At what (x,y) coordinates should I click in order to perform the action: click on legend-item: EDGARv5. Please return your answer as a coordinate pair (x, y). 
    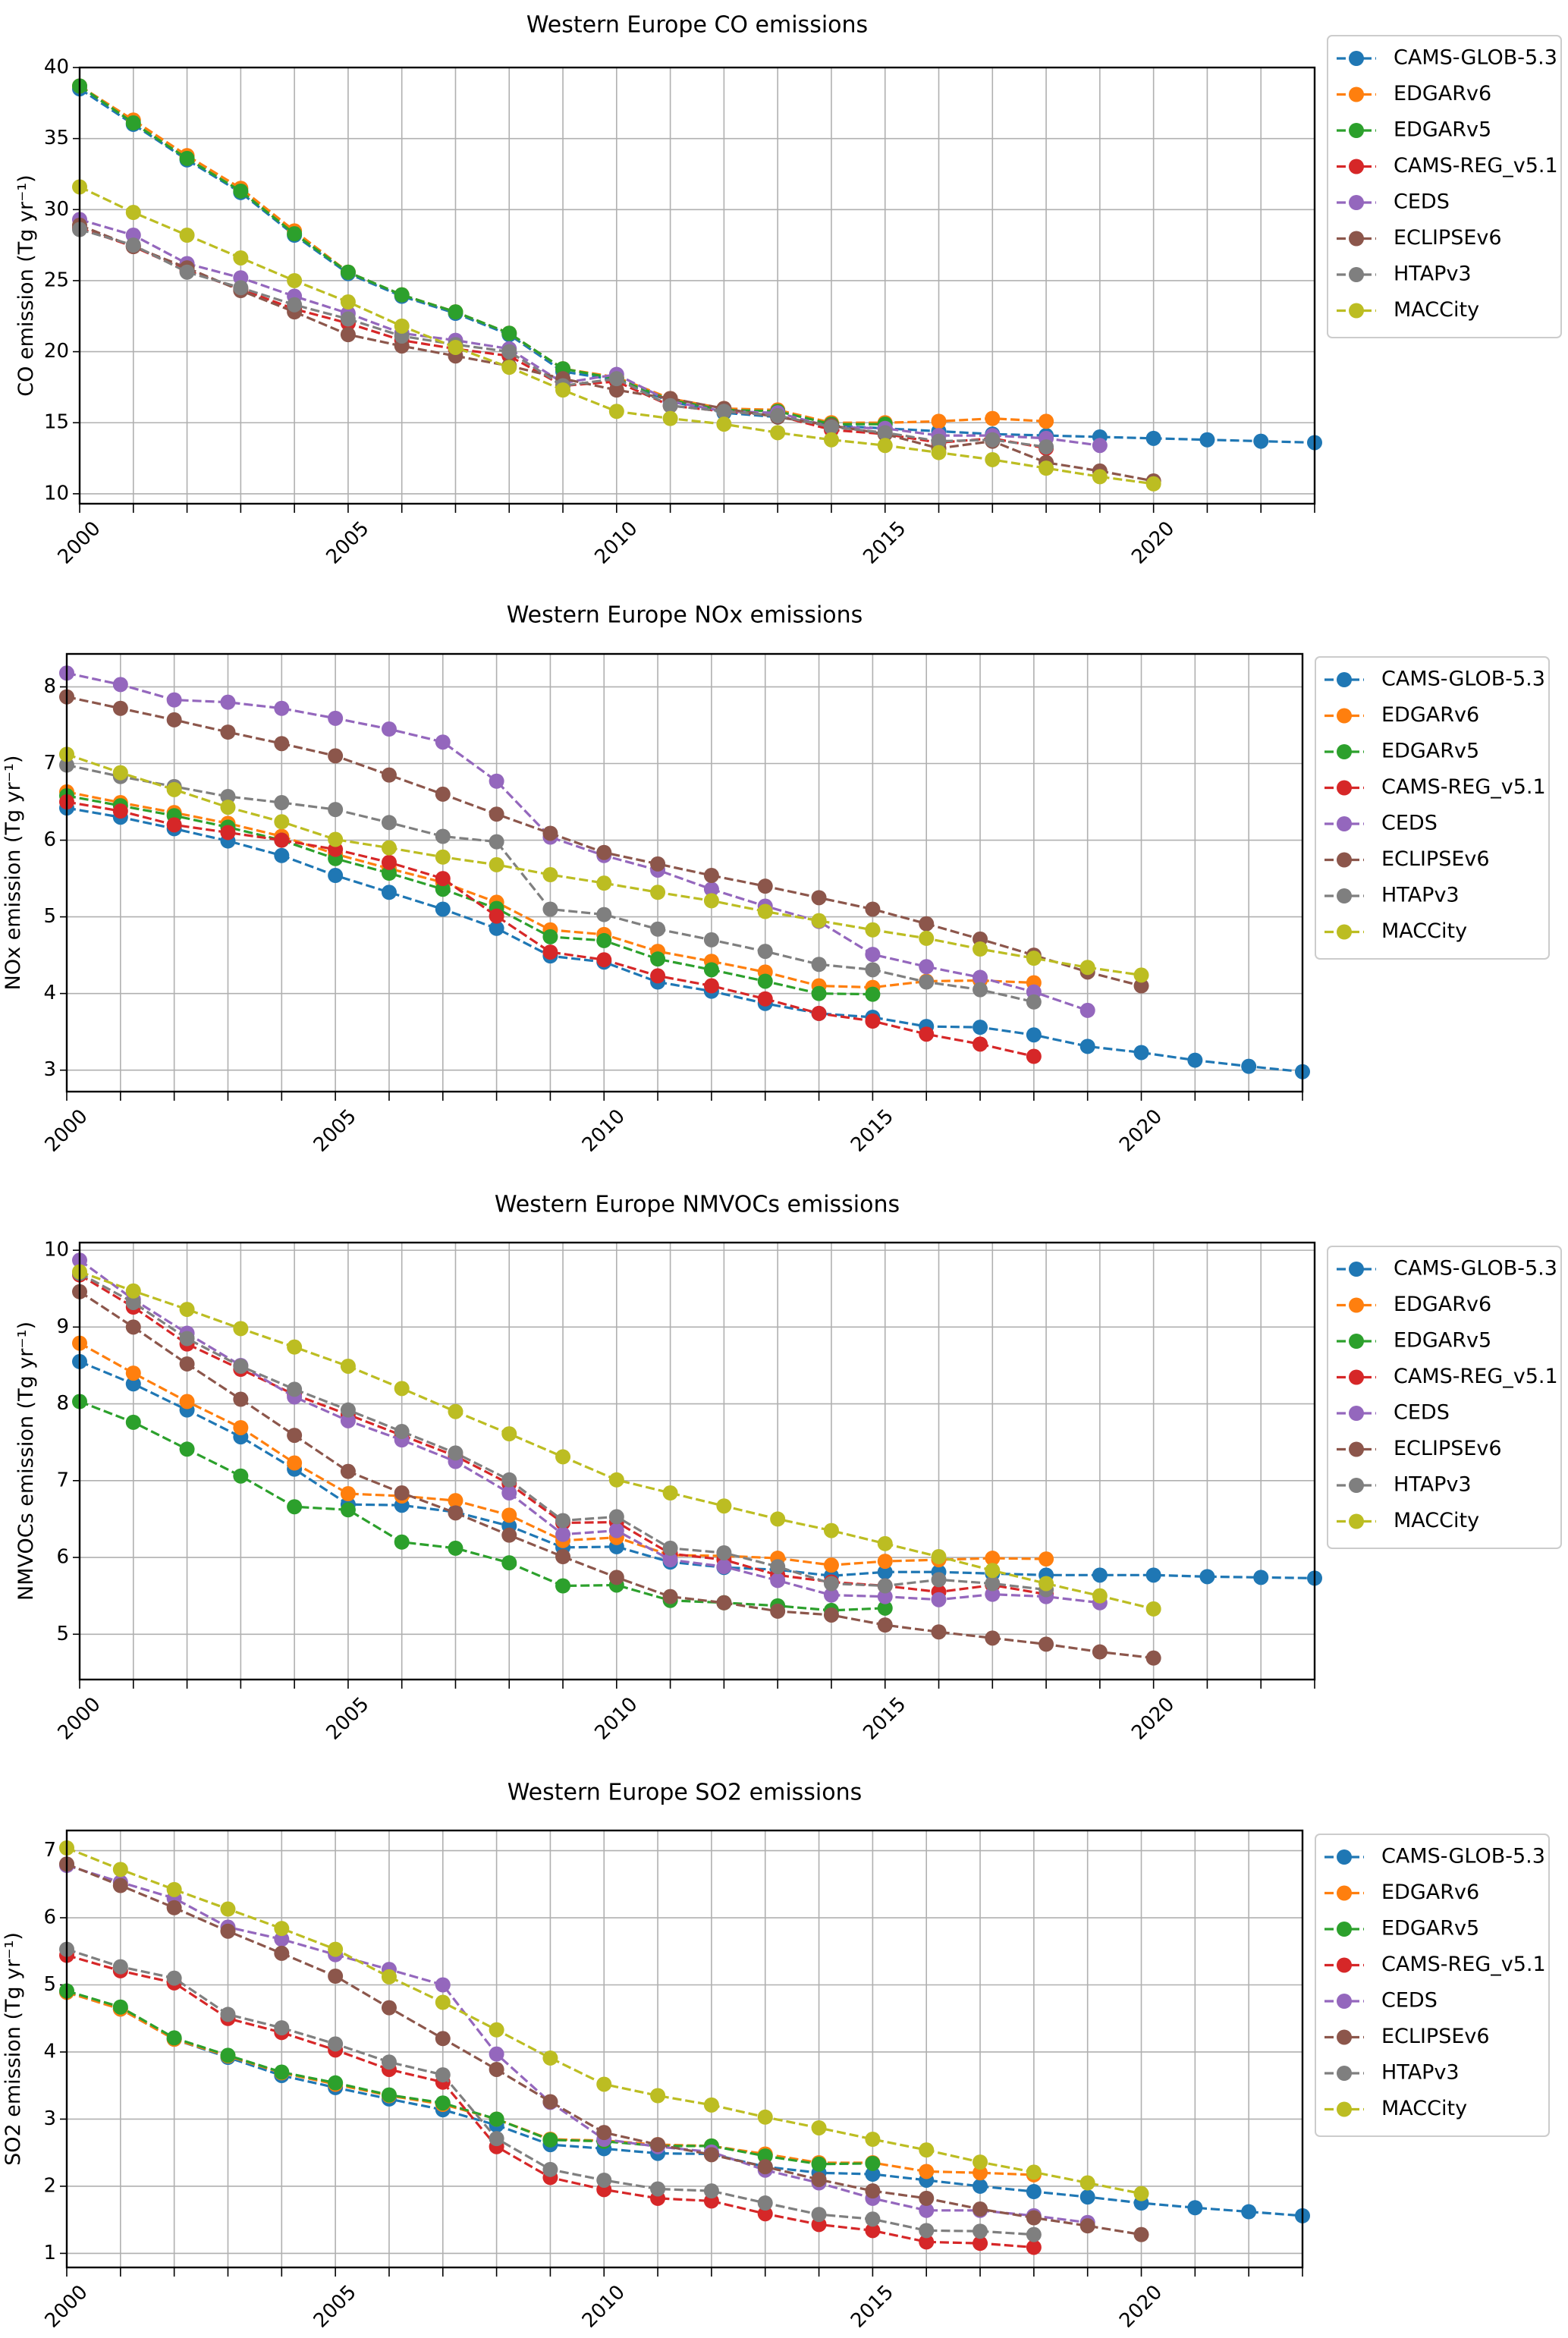
    Looking at the image, I should click on (1401, 751).